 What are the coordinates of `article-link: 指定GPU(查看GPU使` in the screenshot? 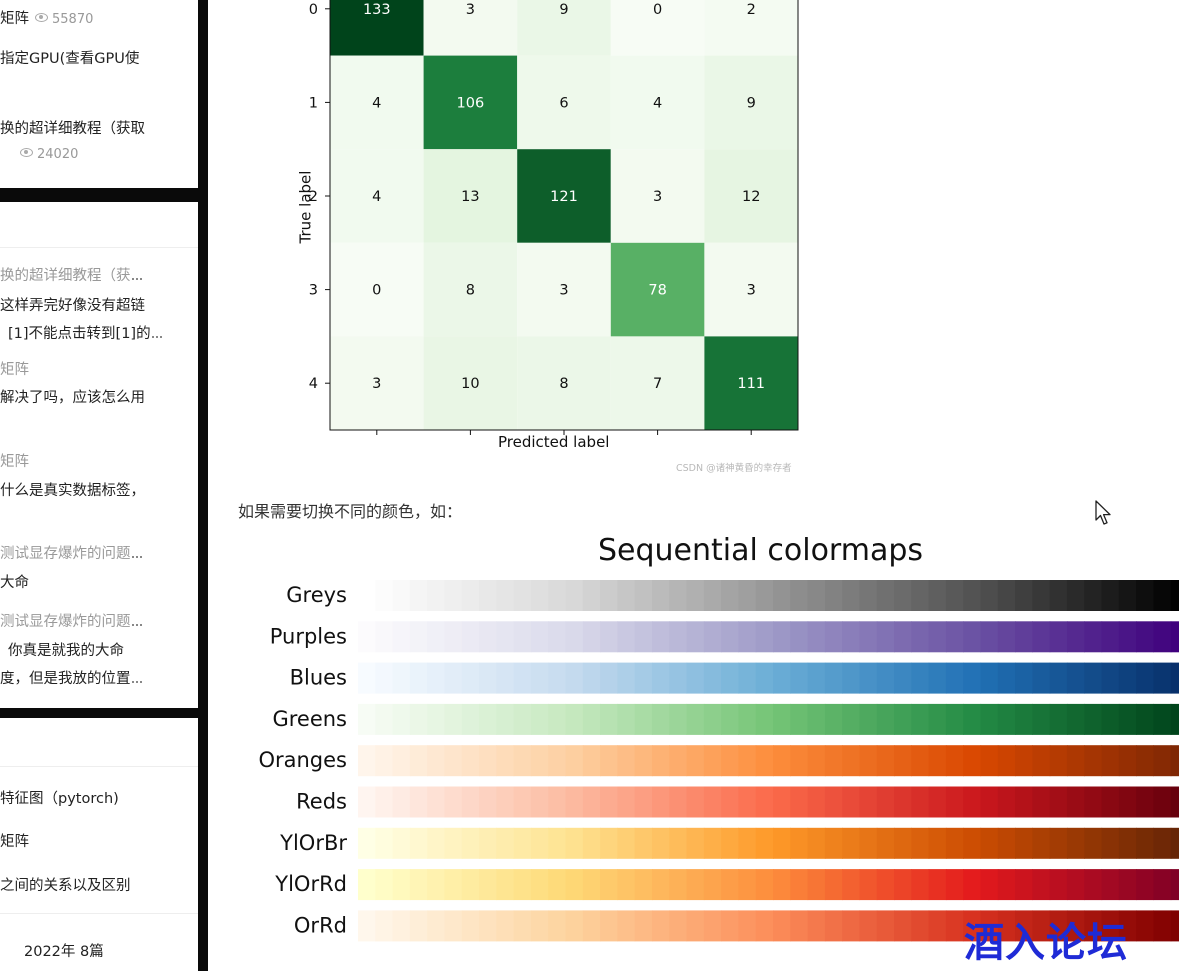 It's located at (70, 59).